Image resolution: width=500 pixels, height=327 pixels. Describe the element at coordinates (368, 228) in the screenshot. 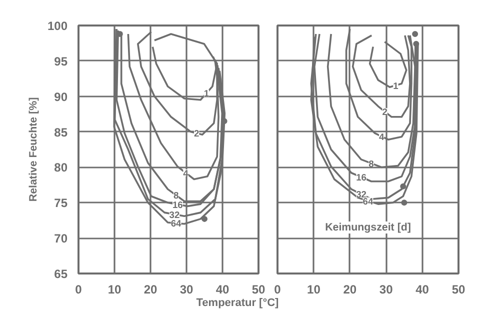

I see `legend-title: Keimungszeit [d]` at that location.